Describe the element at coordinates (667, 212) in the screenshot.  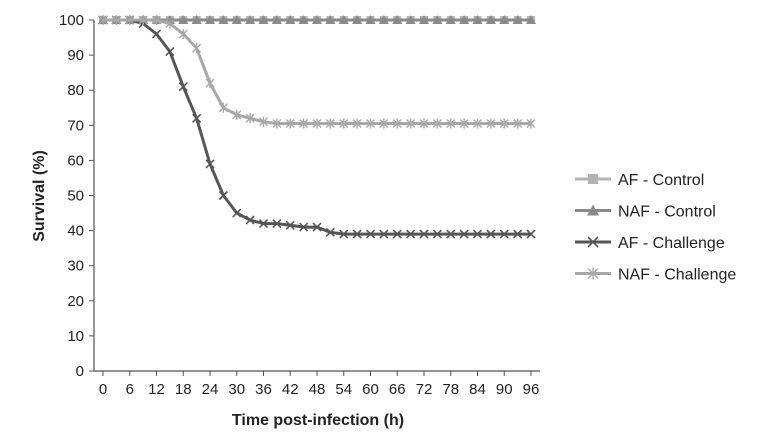
I see `legend-label: NAF - Control` at that location.